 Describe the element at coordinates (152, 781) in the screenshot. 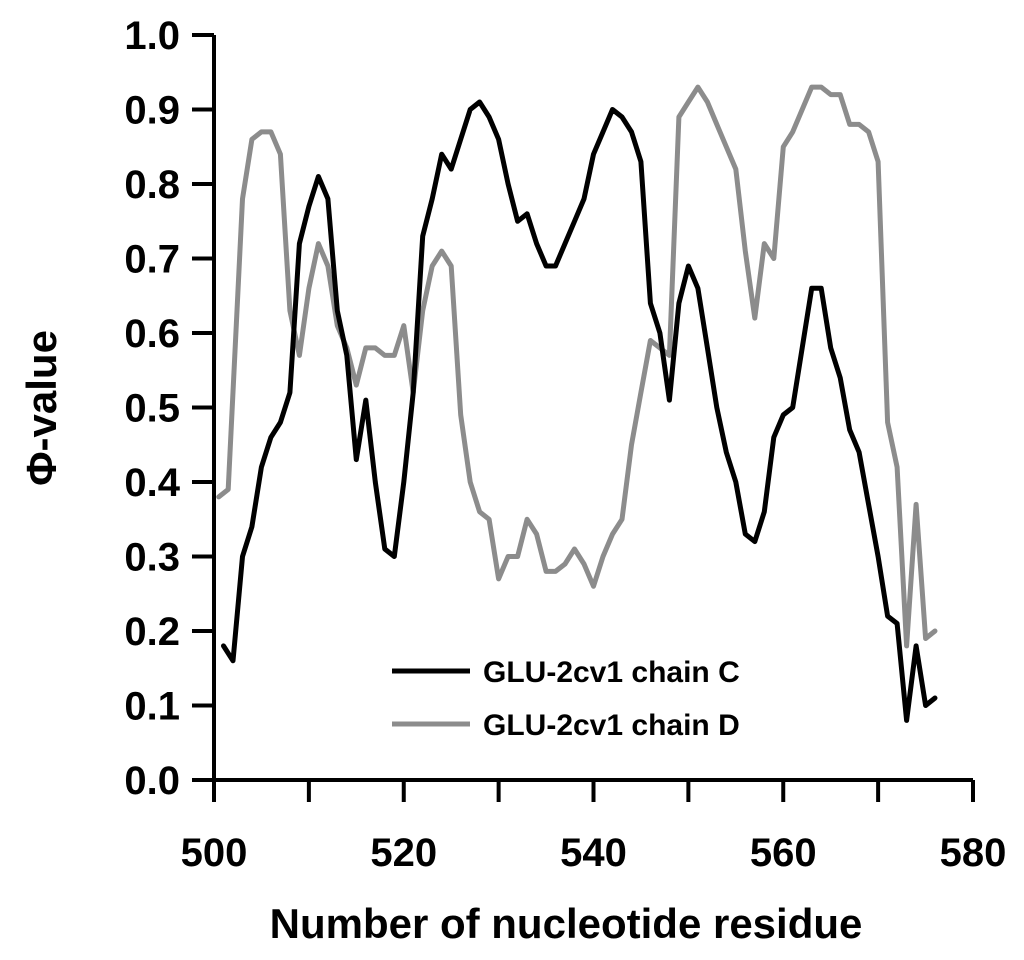

I see `y-tick-label: 0.0` at that location.